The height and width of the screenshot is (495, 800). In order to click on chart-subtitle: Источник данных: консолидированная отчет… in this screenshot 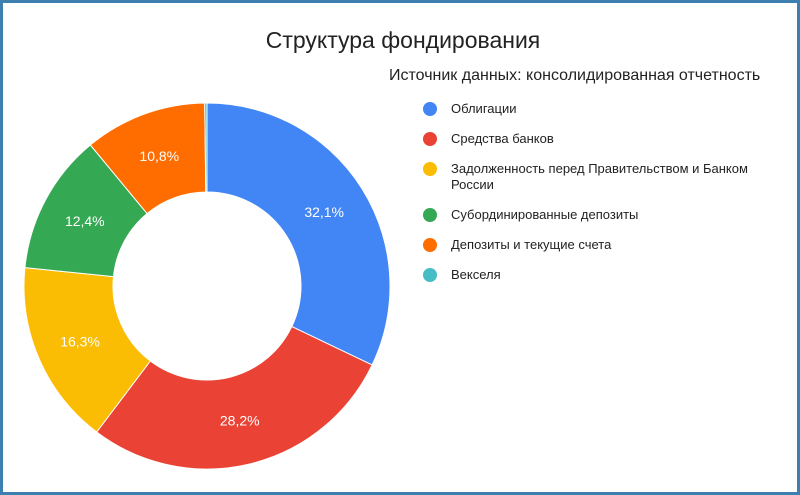, I will do `click(575, 75)`.